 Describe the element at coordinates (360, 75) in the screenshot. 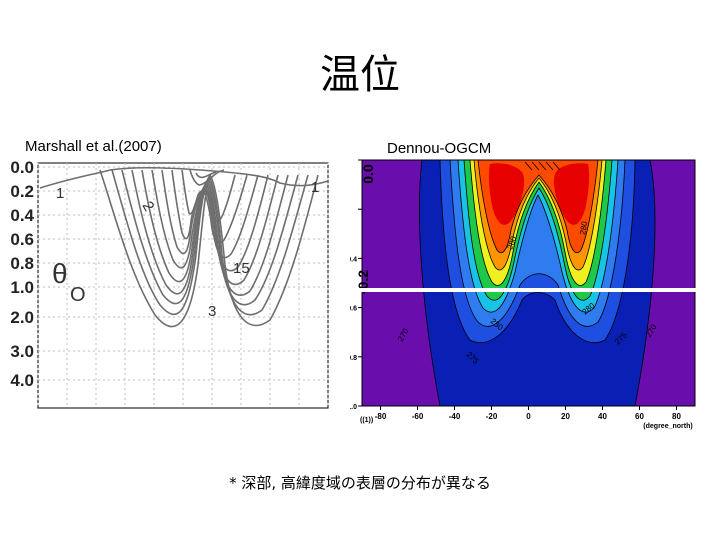

I see `slide-title: 温位` at that location.